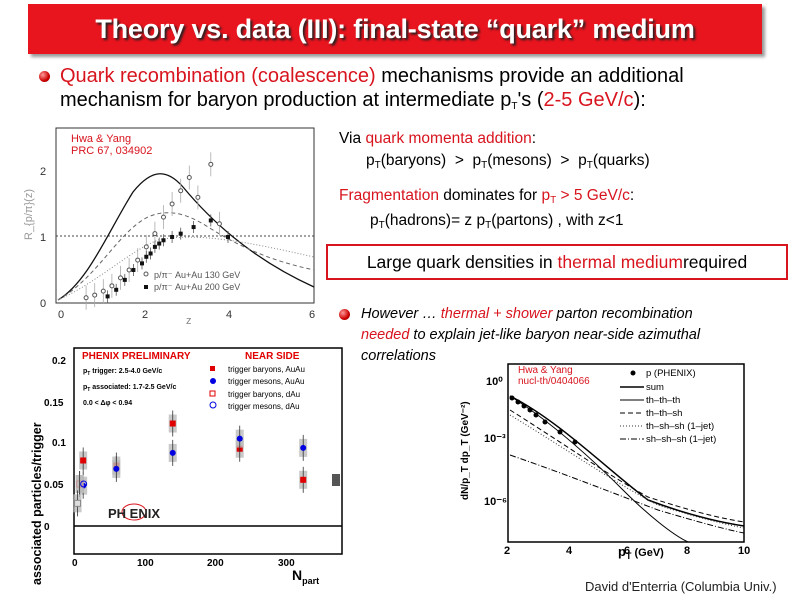 The image size is (800, 600). Describe the element at coordinates (680, 426) in the screenshot. I see `legend-entry: th–sh–sh (1–jet)` at that location.